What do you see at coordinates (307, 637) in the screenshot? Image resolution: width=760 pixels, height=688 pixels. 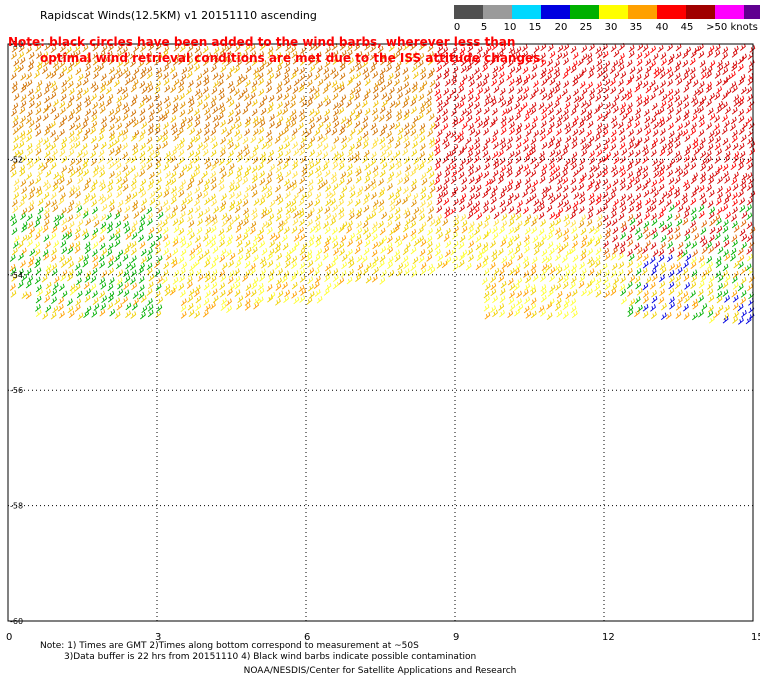 I see `x-tick-label: 6` at bounding box center [307, 637].